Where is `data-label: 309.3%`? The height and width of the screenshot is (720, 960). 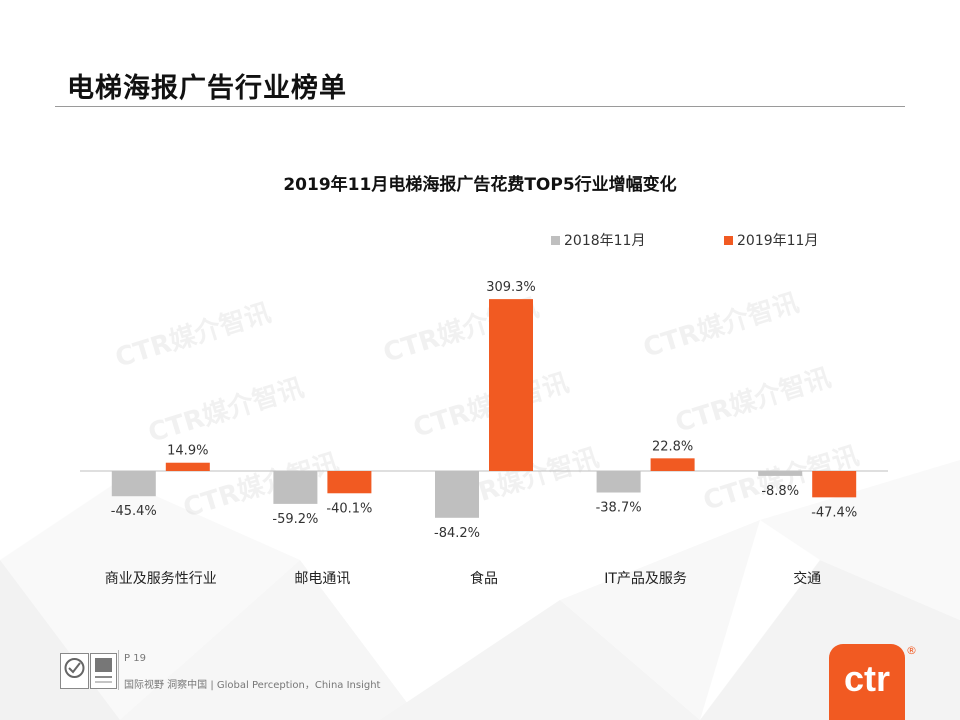
data-label: 309.3% is located at coordinates (511, 287).